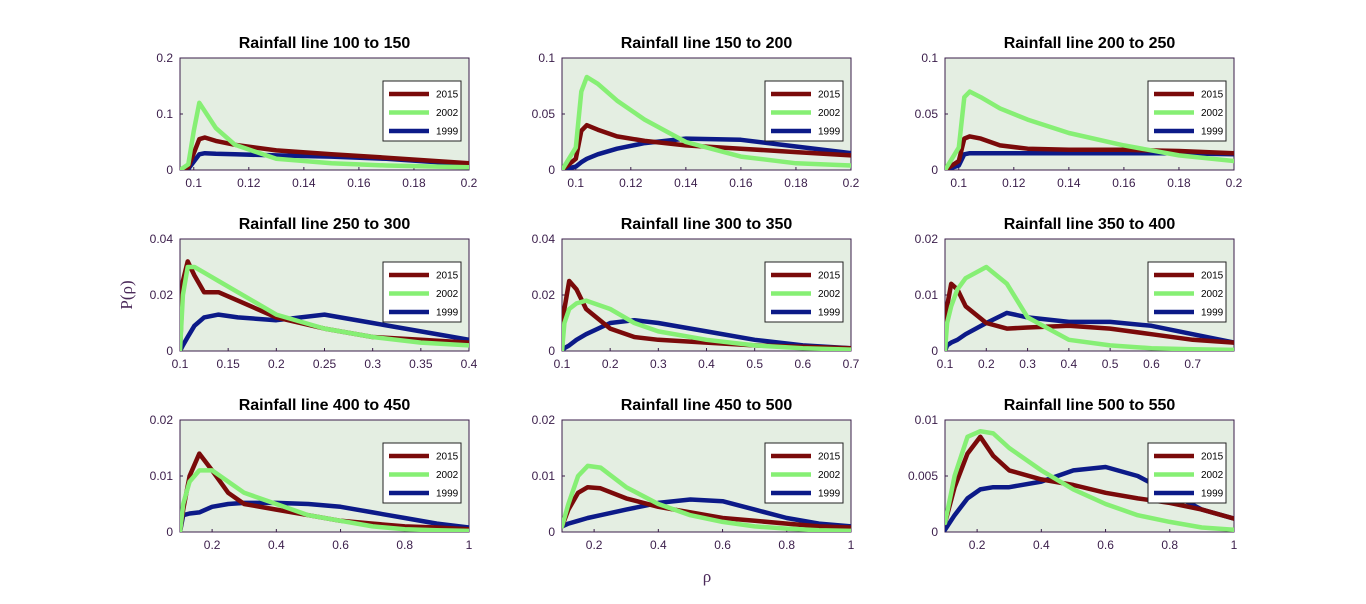  Describe the element at coordinates (923, 476) in the screenshot. I see `y-tick-label: 0.005` at that location.